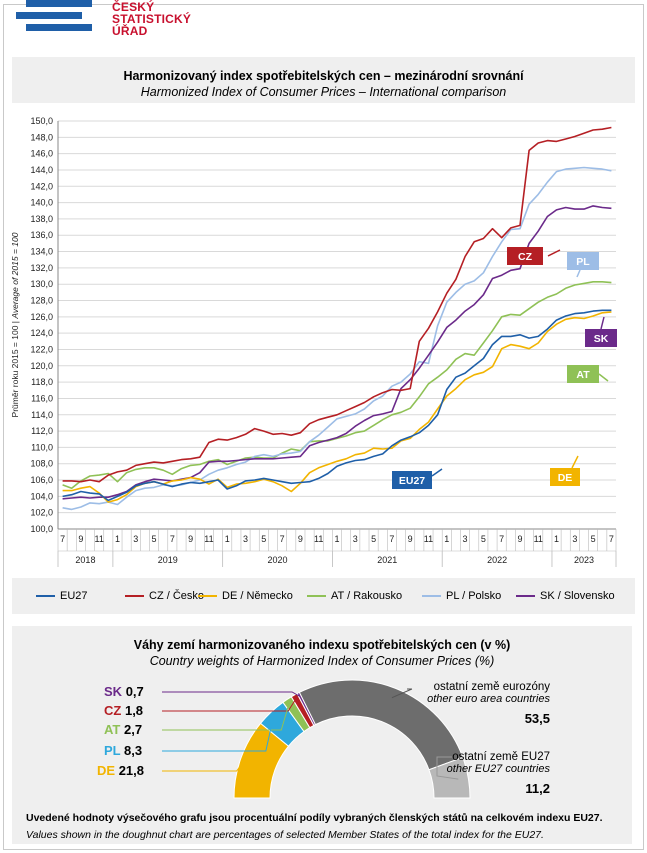 This screenshot has width=647, height=853. Describe the element at coordinates (74, 596) in the screenshot. I see `legend-label: EU27` at that location.